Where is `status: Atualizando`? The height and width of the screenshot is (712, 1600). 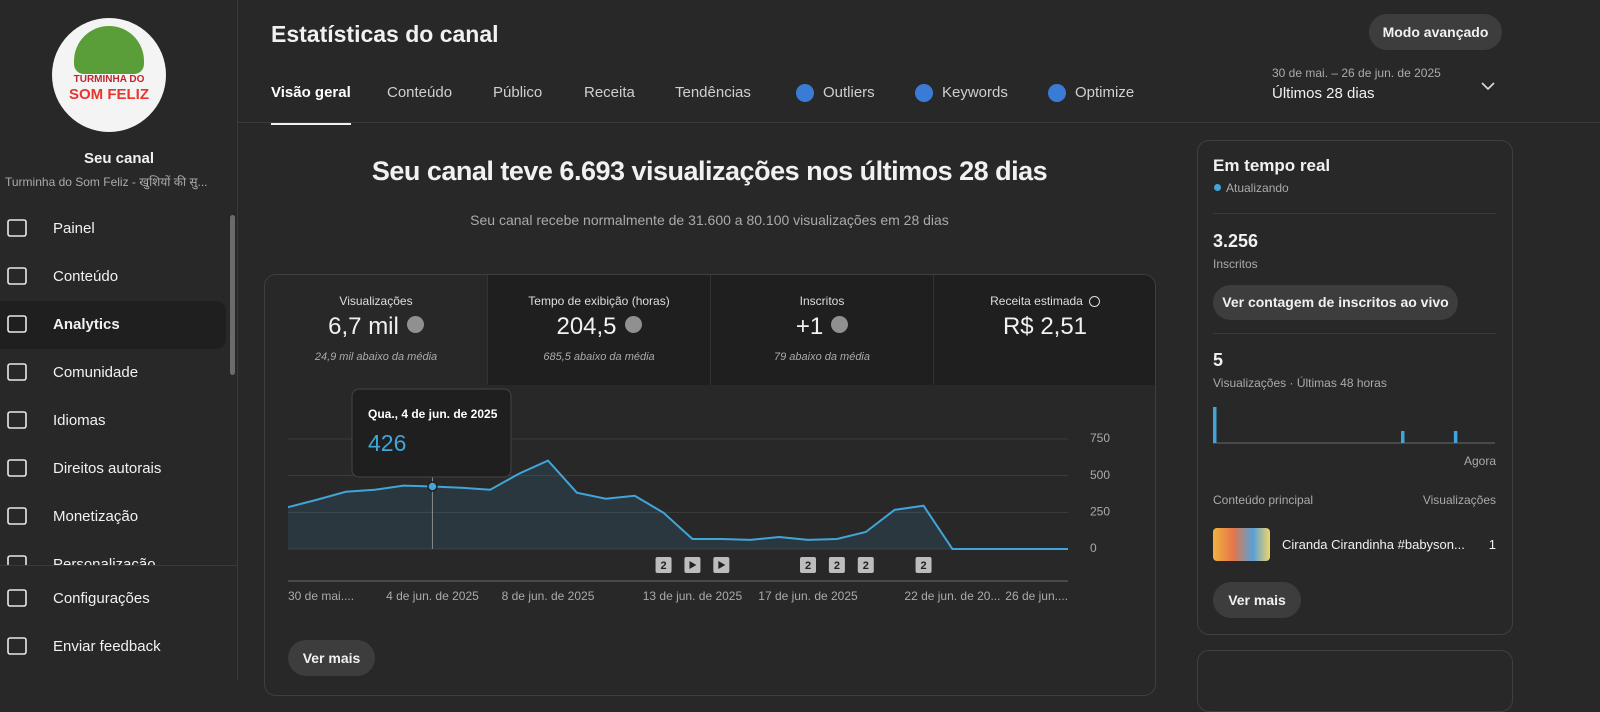
status: Atualizando is located at coordinates (1257, 188).